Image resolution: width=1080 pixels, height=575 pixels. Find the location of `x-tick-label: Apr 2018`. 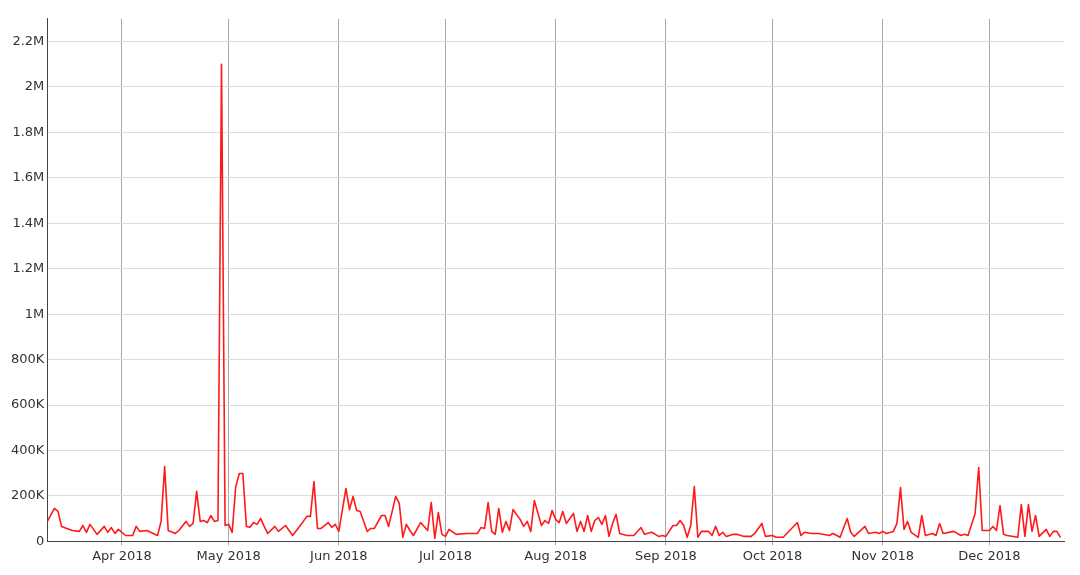

x-tick-label: Apr 2018 is located at coordinates (122, 555).